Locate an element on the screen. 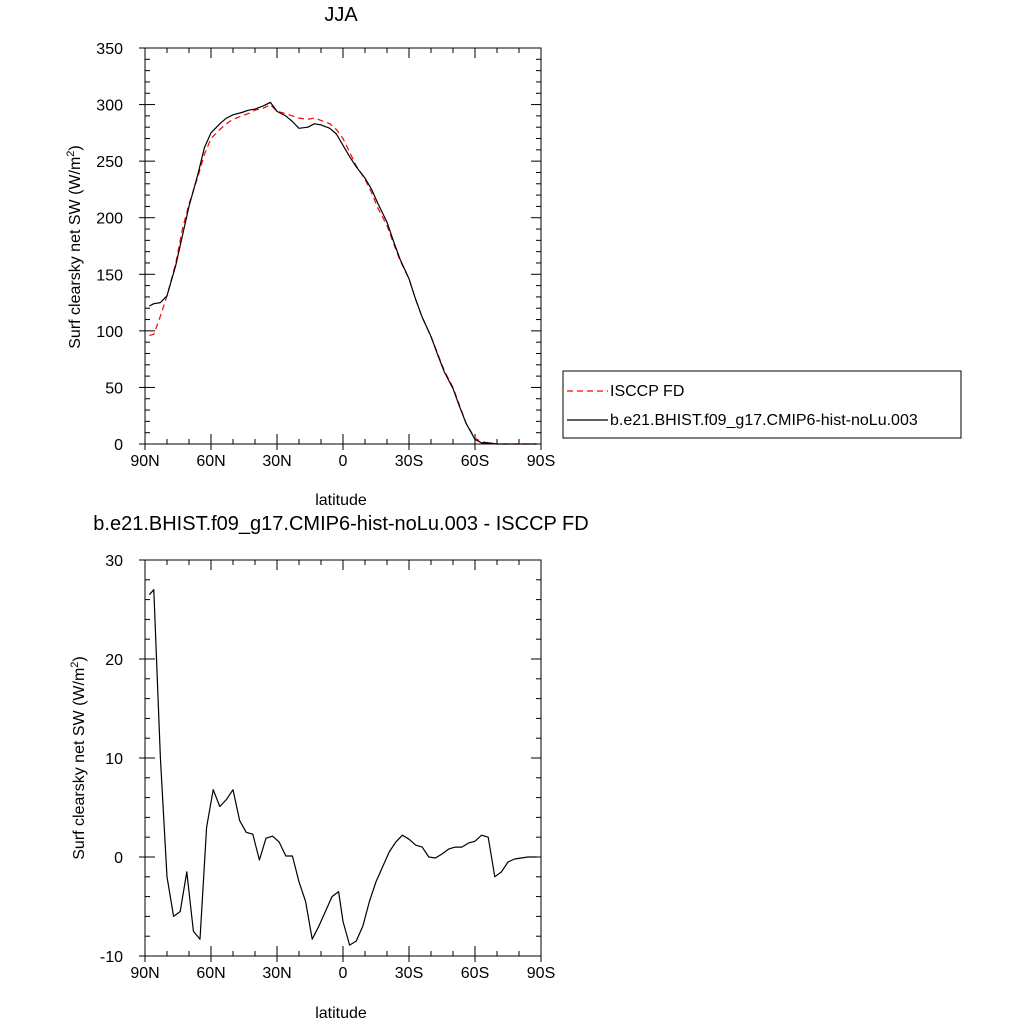 The width and height of the screenshot is (1024, 1024). y-tick-label: 50 is located at coordinates (114, 388).